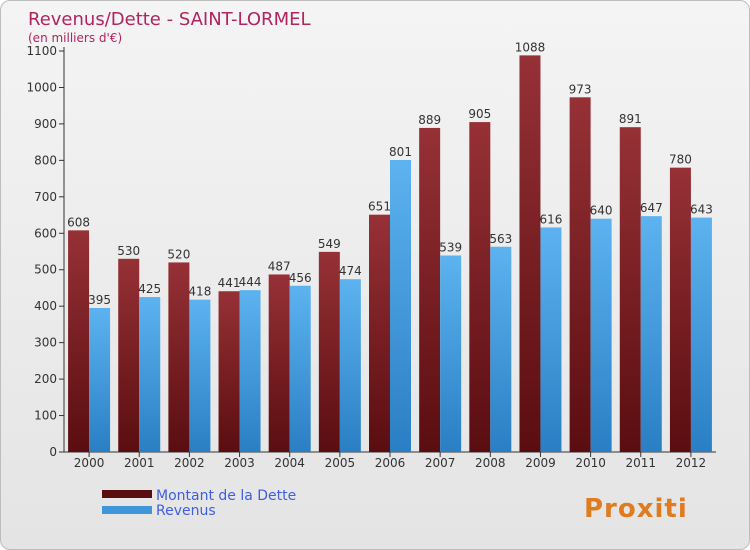  What do you see at coordinates (199, 292) in the screenshot?
I see `data-label-revenue: 418` at bounding box center [199, 292].